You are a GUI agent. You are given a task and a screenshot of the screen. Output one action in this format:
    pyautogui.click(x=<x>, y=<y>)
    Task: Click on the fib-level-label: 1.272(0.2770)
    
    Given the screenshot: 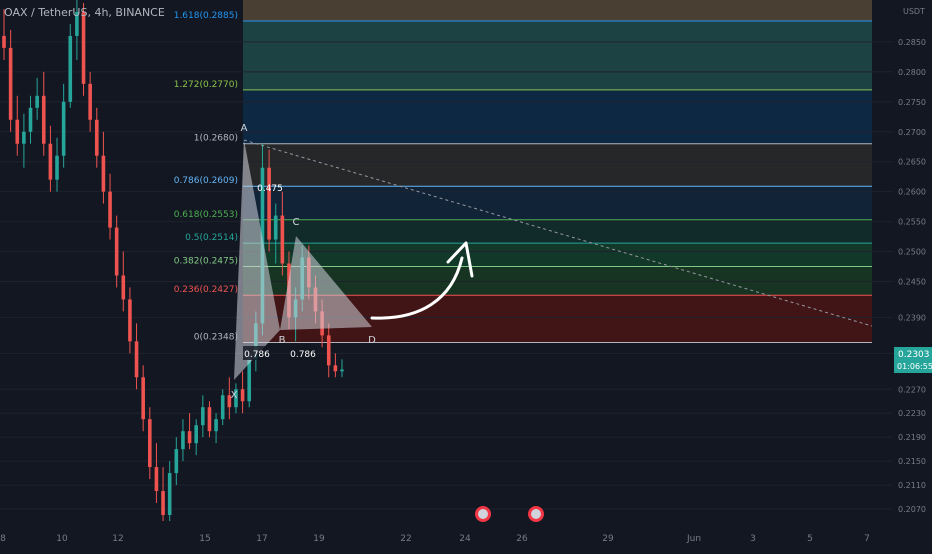 What is the action you would take?
    pyautogui.click(x=206, y=85)
    